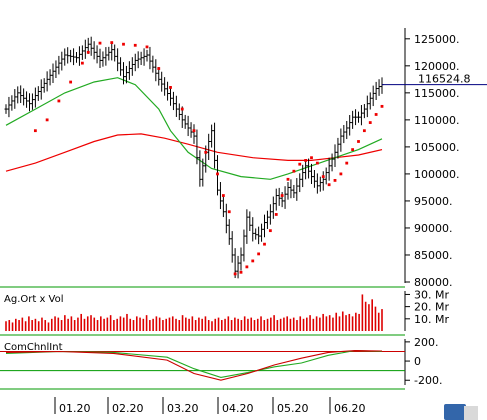 The height and width of the screenshot is (420, 487). I want to click on price-tick-label-4: 105000., so click(437, 147).